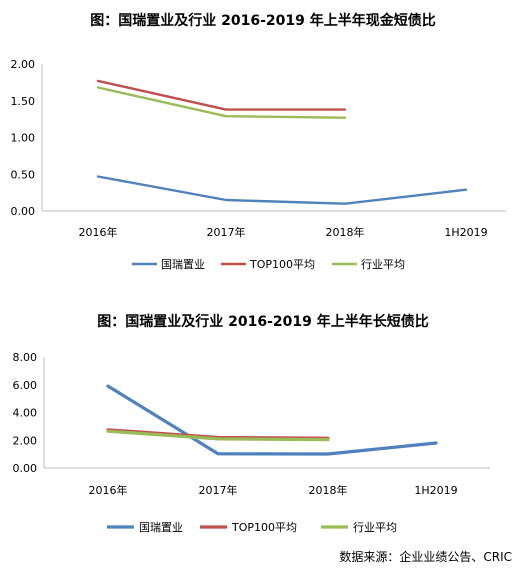  I want to click on c2-x-tick-label: 2018年, so click(328, 490).